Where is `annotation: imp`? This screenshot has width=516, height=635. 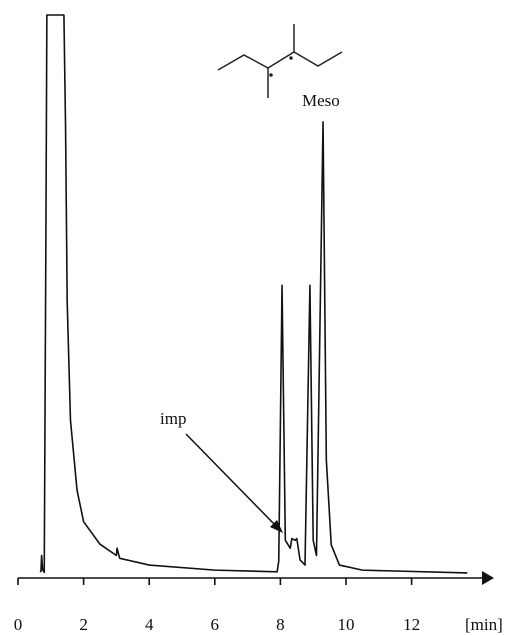 annotation: imp is located at coordinates (173, 418).